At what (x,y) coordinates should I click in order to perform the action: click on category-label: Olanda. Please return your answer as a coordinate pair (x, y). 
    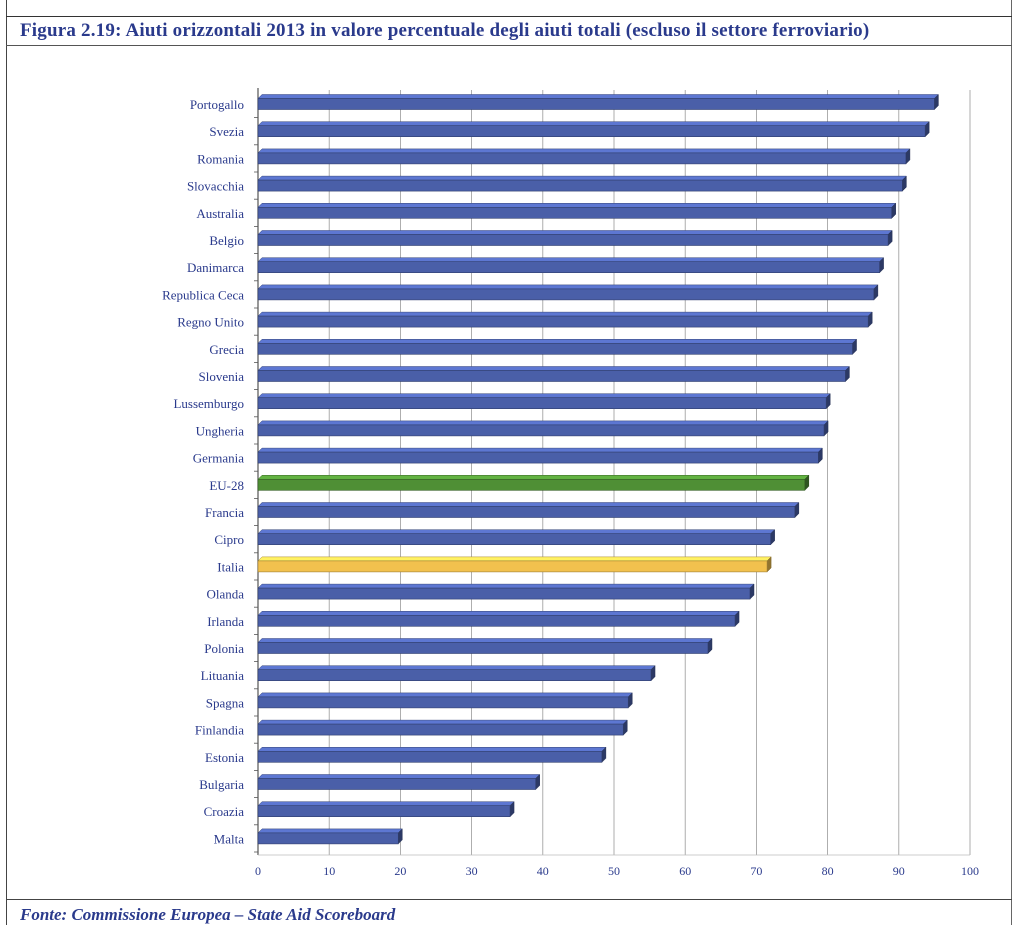
    Looking at the image, I should click on (225, 594).